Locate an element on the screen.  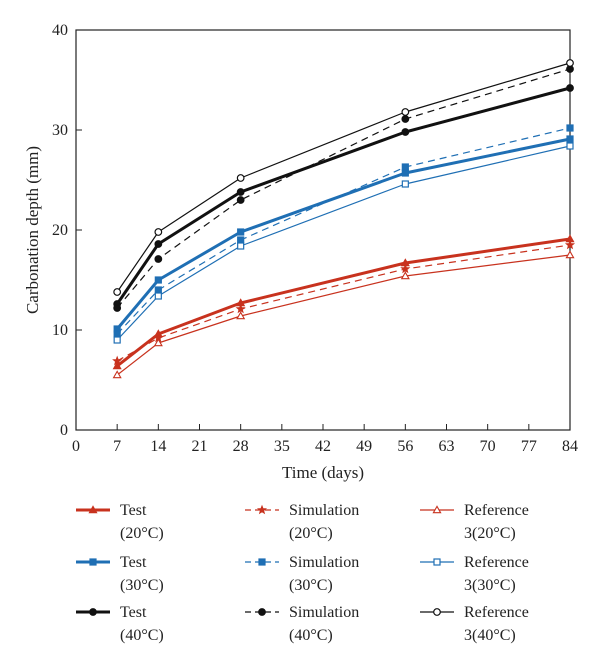
legend-label-line: 3(20°C) is located at coordinates (490, 533).